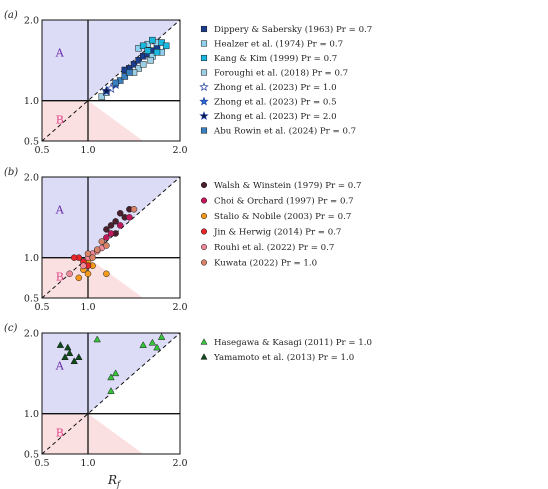  Describe the element at coordinates (293, 342) in the screenshot. I see `legend-label: Hasegawa & Kasagi (2011) Pr = 1.0` at that location.